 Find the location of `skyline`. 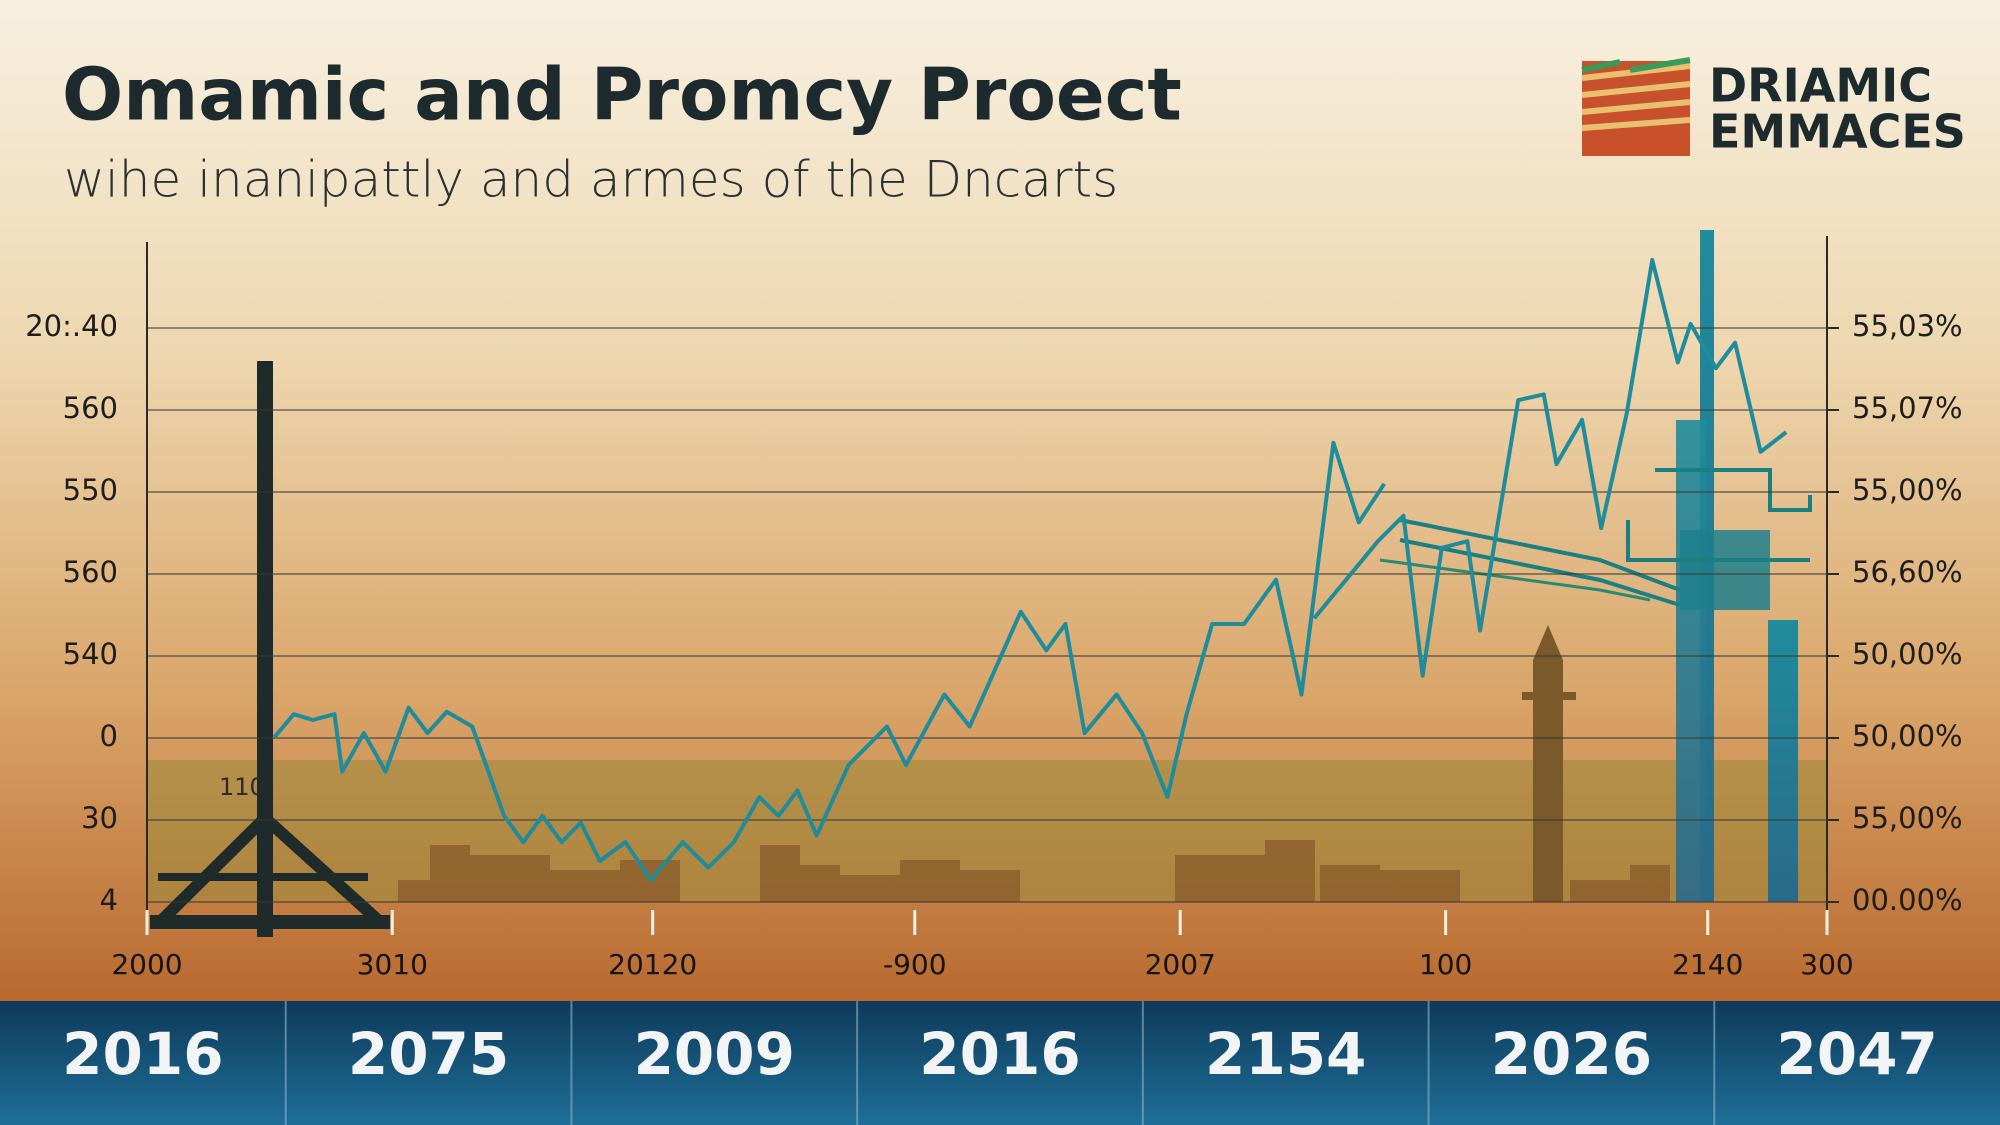

skyline is located at coordinates (1034, 871).